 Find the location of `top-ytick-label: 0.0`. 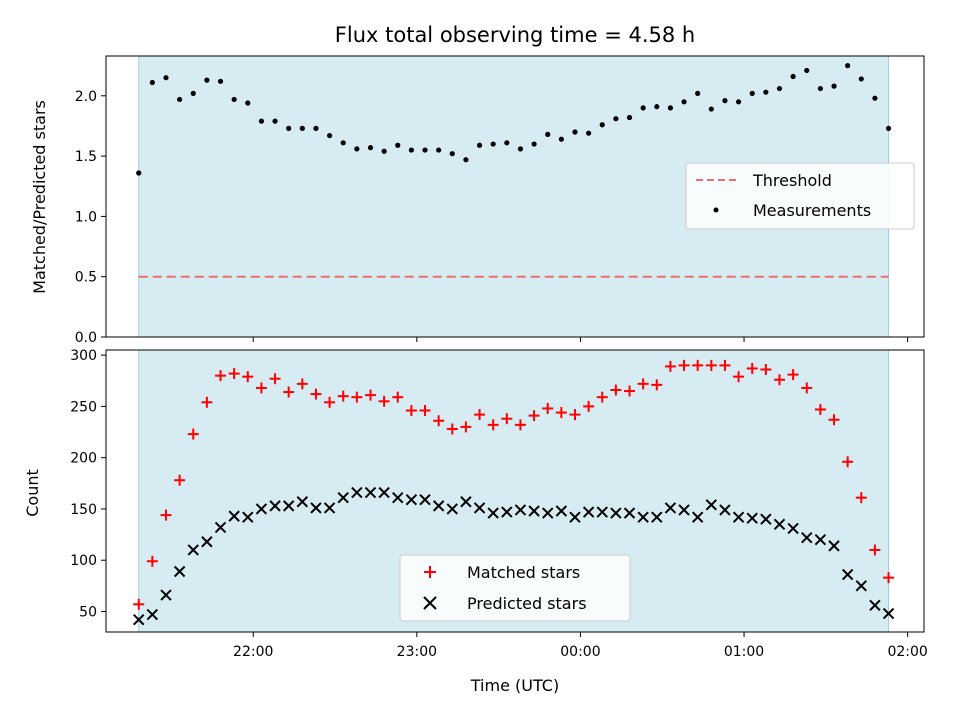

top-ytick-label: 0.0 is located at coordinates (86, 338).